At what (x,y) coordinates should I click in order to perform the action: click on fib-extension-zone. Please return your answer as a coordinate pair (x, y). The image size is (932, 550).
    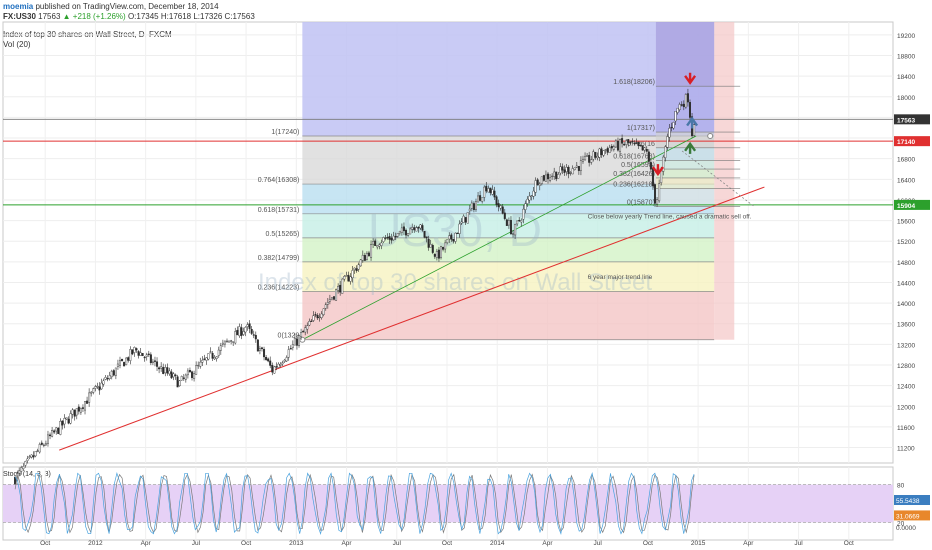
    Looking at the image, I should click on (724, 181).